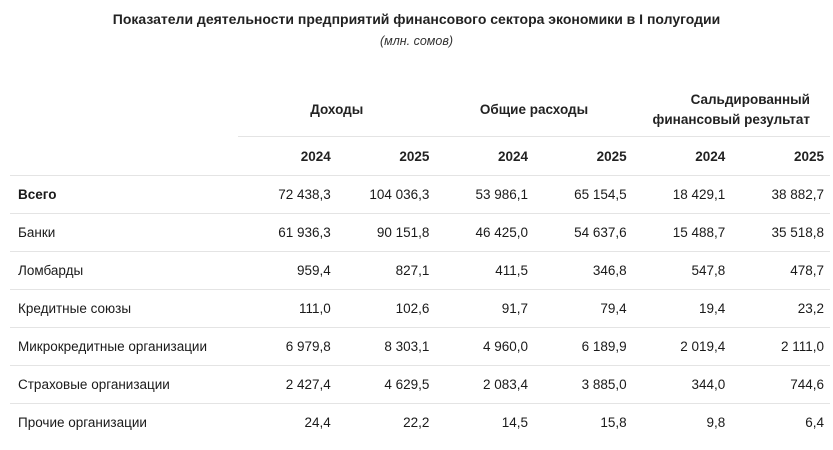  I want to click on corner-cell, so click(124, 110).